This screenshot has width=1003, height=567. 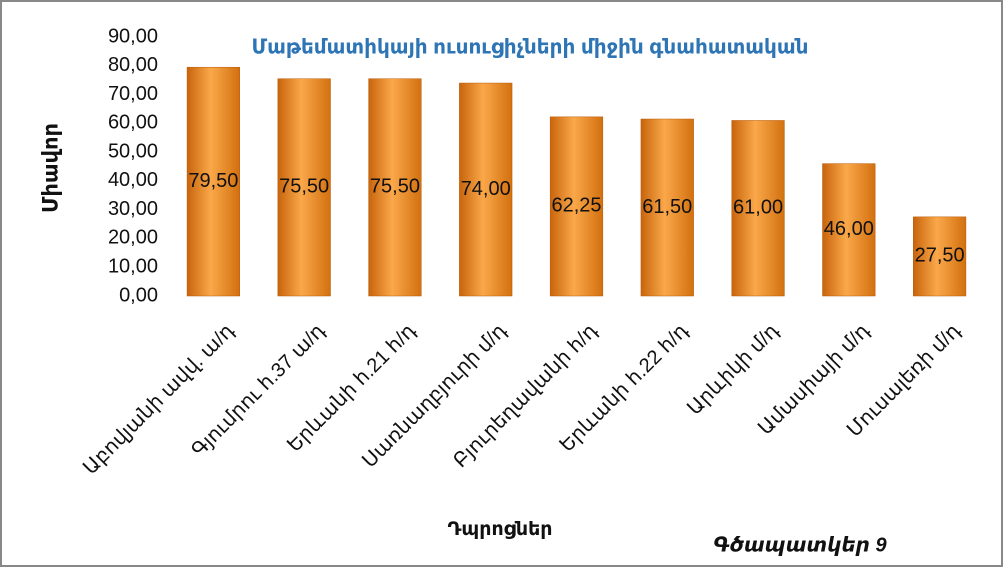 What do you see at coordinates (133, 123) in the screenshot?
I see `y-tick-label: 60,00` at bounding box center [133, 123].